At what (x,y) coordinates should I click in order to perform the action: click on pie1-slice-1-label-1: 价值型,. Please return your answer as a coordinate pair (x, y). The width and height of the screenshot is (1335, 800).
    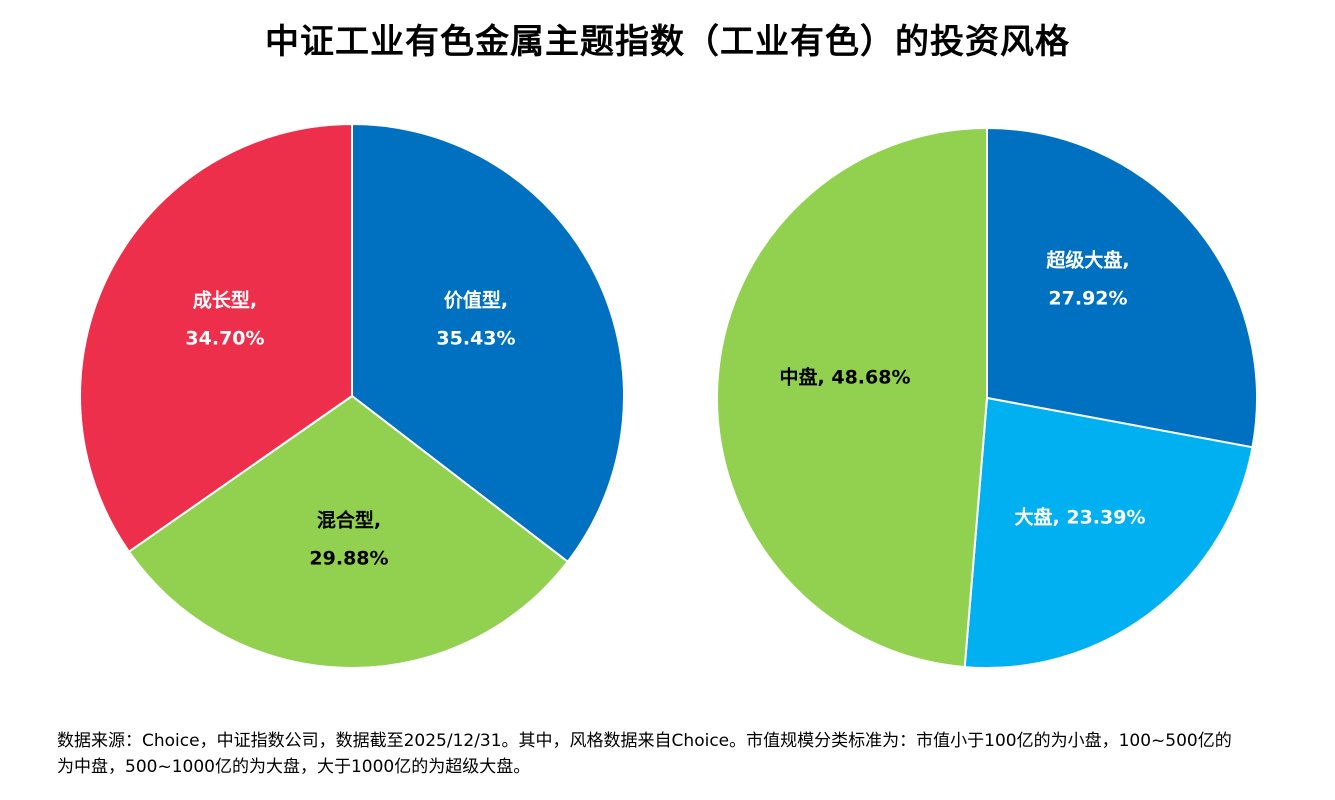
    Looking at the image, I should click on (476, 300).